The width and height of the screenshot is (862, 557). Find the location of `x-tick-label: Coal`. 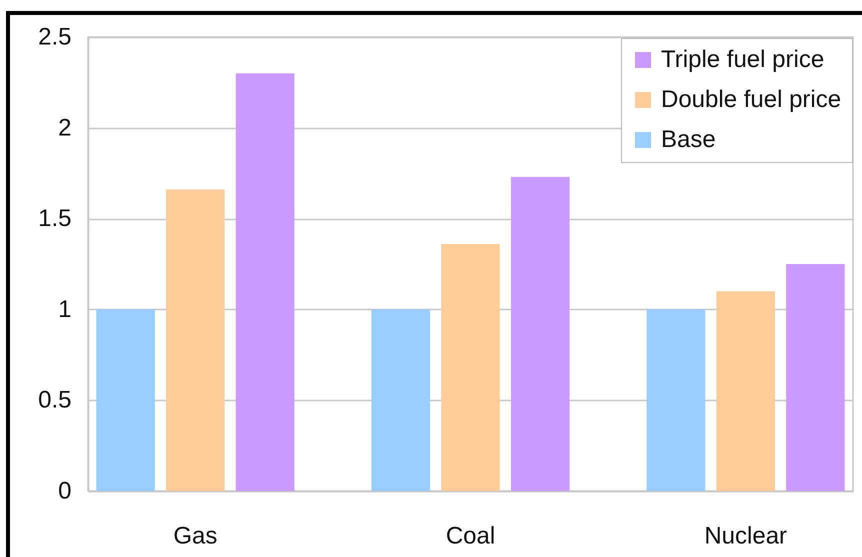

x-tick-label: Coal is located at coordinates (471, 536).